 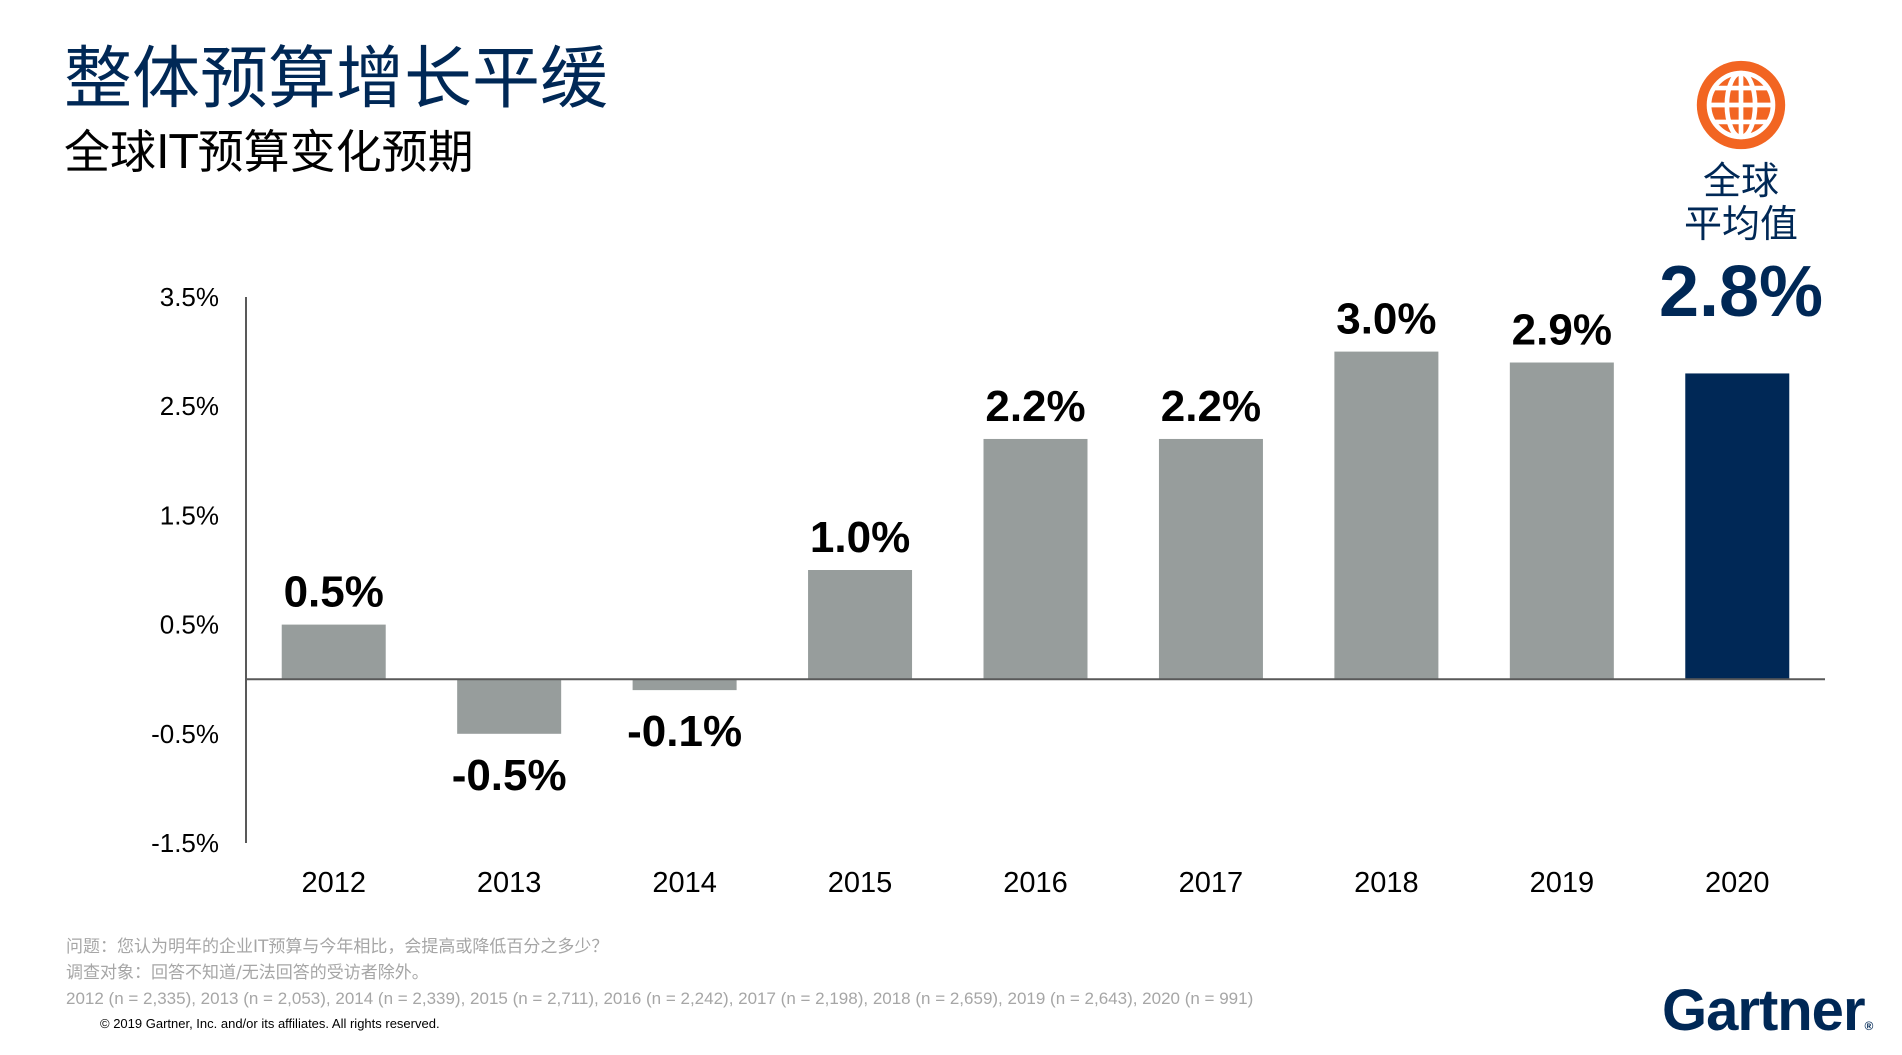 I want to click on x-tick-label-2012: 2012, so click(x=333, y=883).